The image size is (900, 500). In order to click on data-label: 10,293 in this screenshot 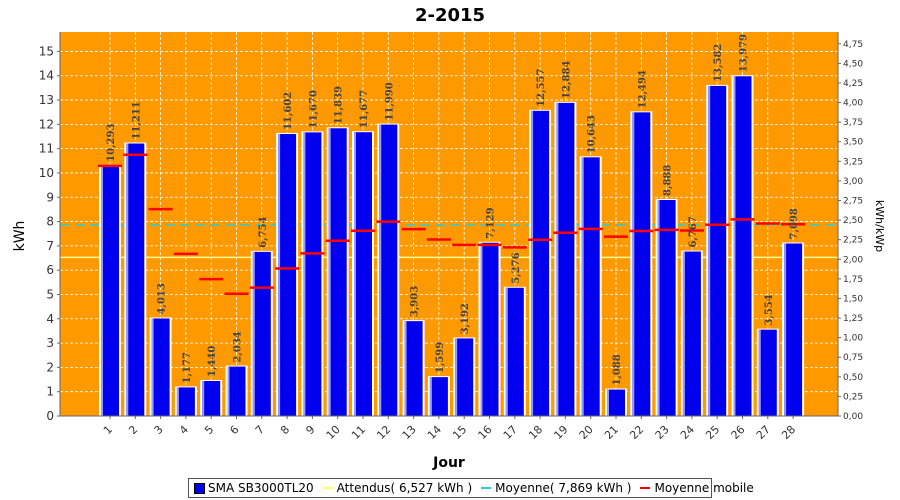, I will do `click(111, 143)`.